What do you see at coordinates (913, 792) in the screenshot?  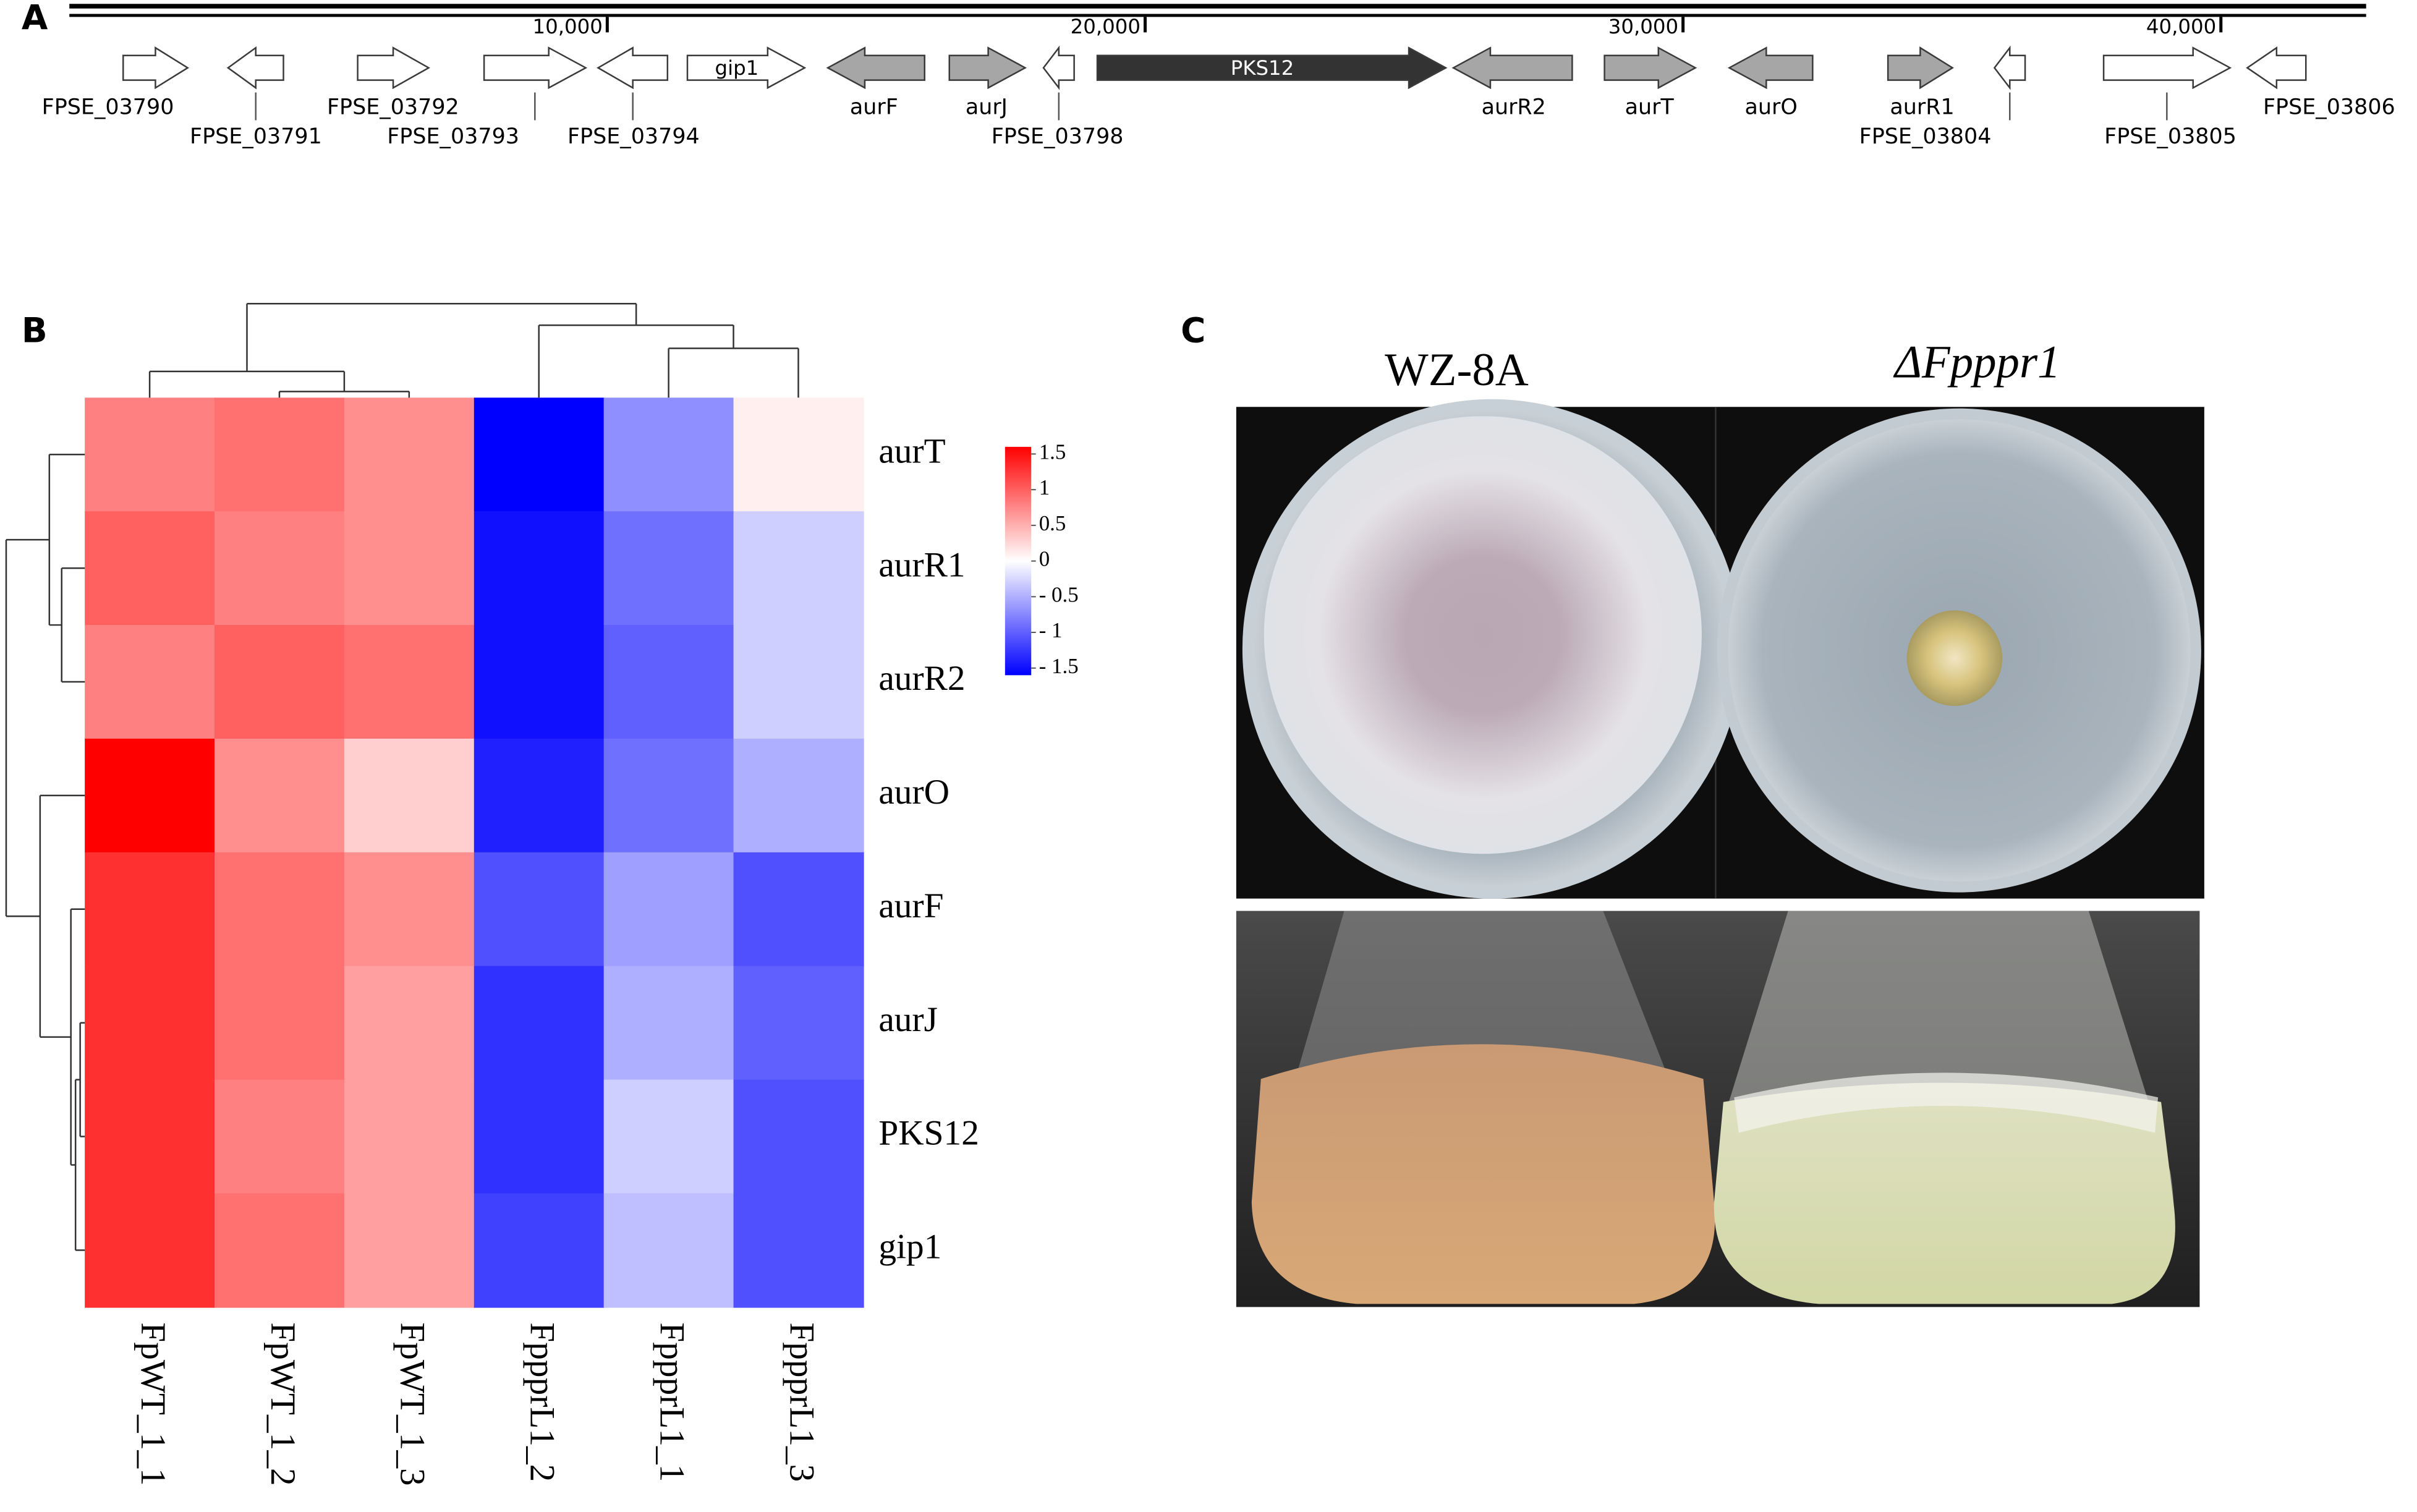 I see `row-label: aurO` at bounding box center [913, 792].